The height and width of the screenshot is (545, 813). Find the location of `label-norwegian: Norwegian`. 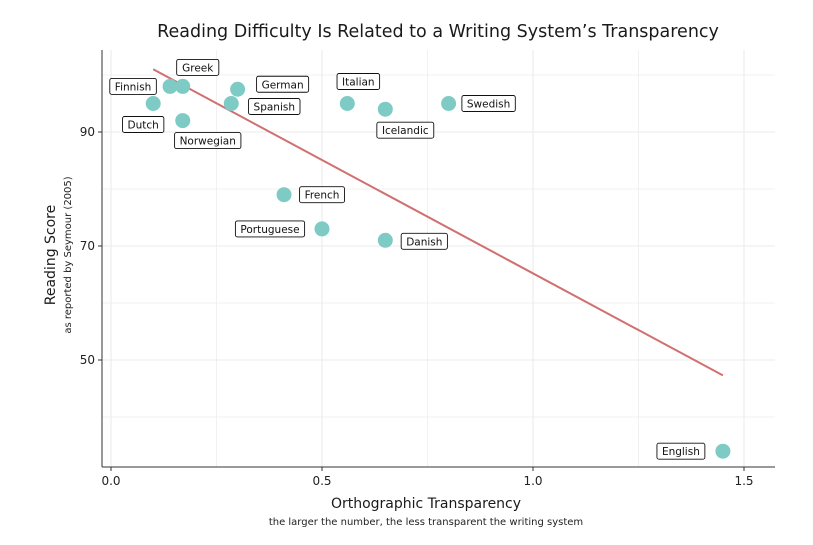

label-norwegian: Norwegian is located at coordinates (208, 141).